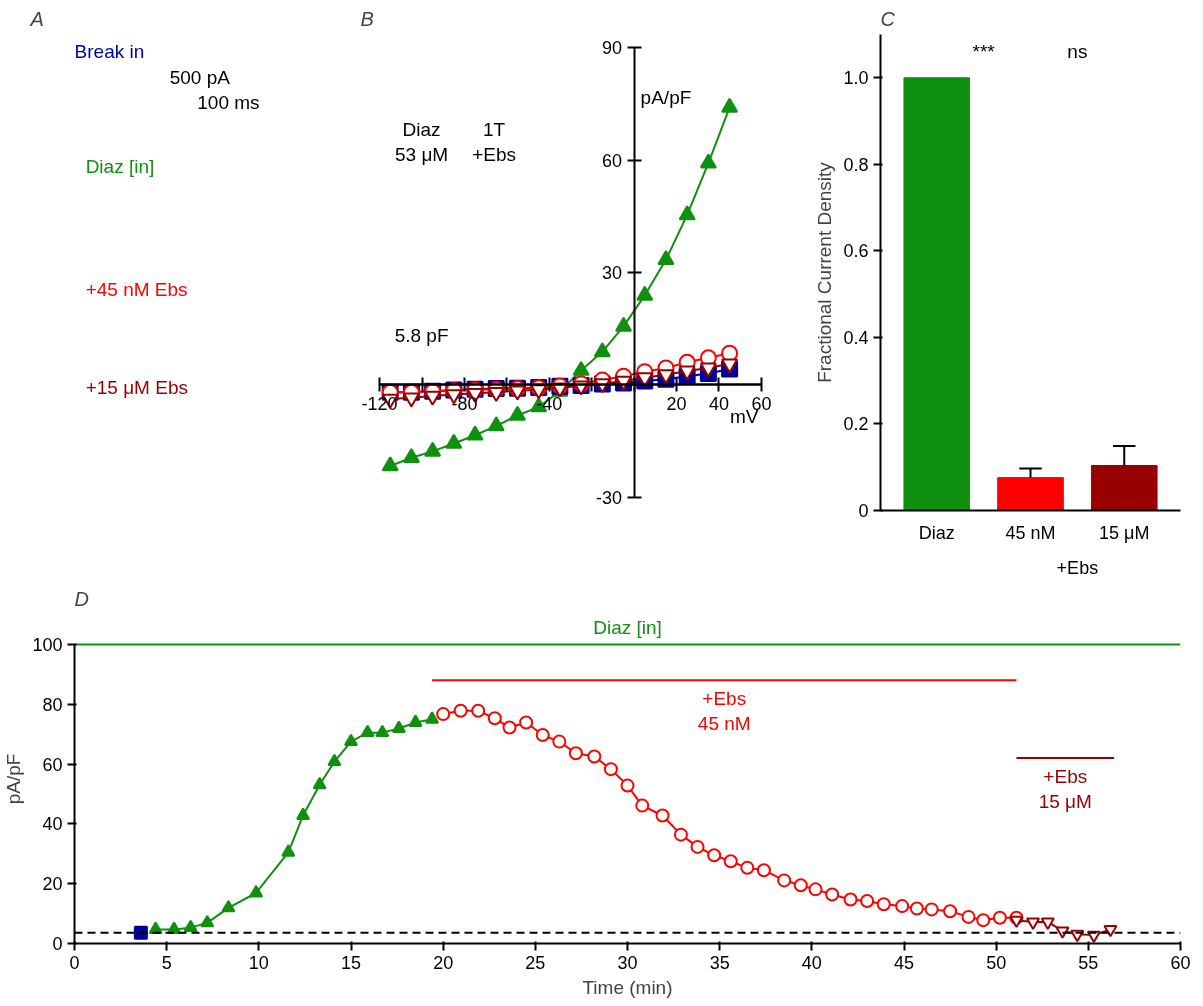  Describe the element at coordinates (612, 48) in the screenshot. I see `y-tick-label: 90` at that location.